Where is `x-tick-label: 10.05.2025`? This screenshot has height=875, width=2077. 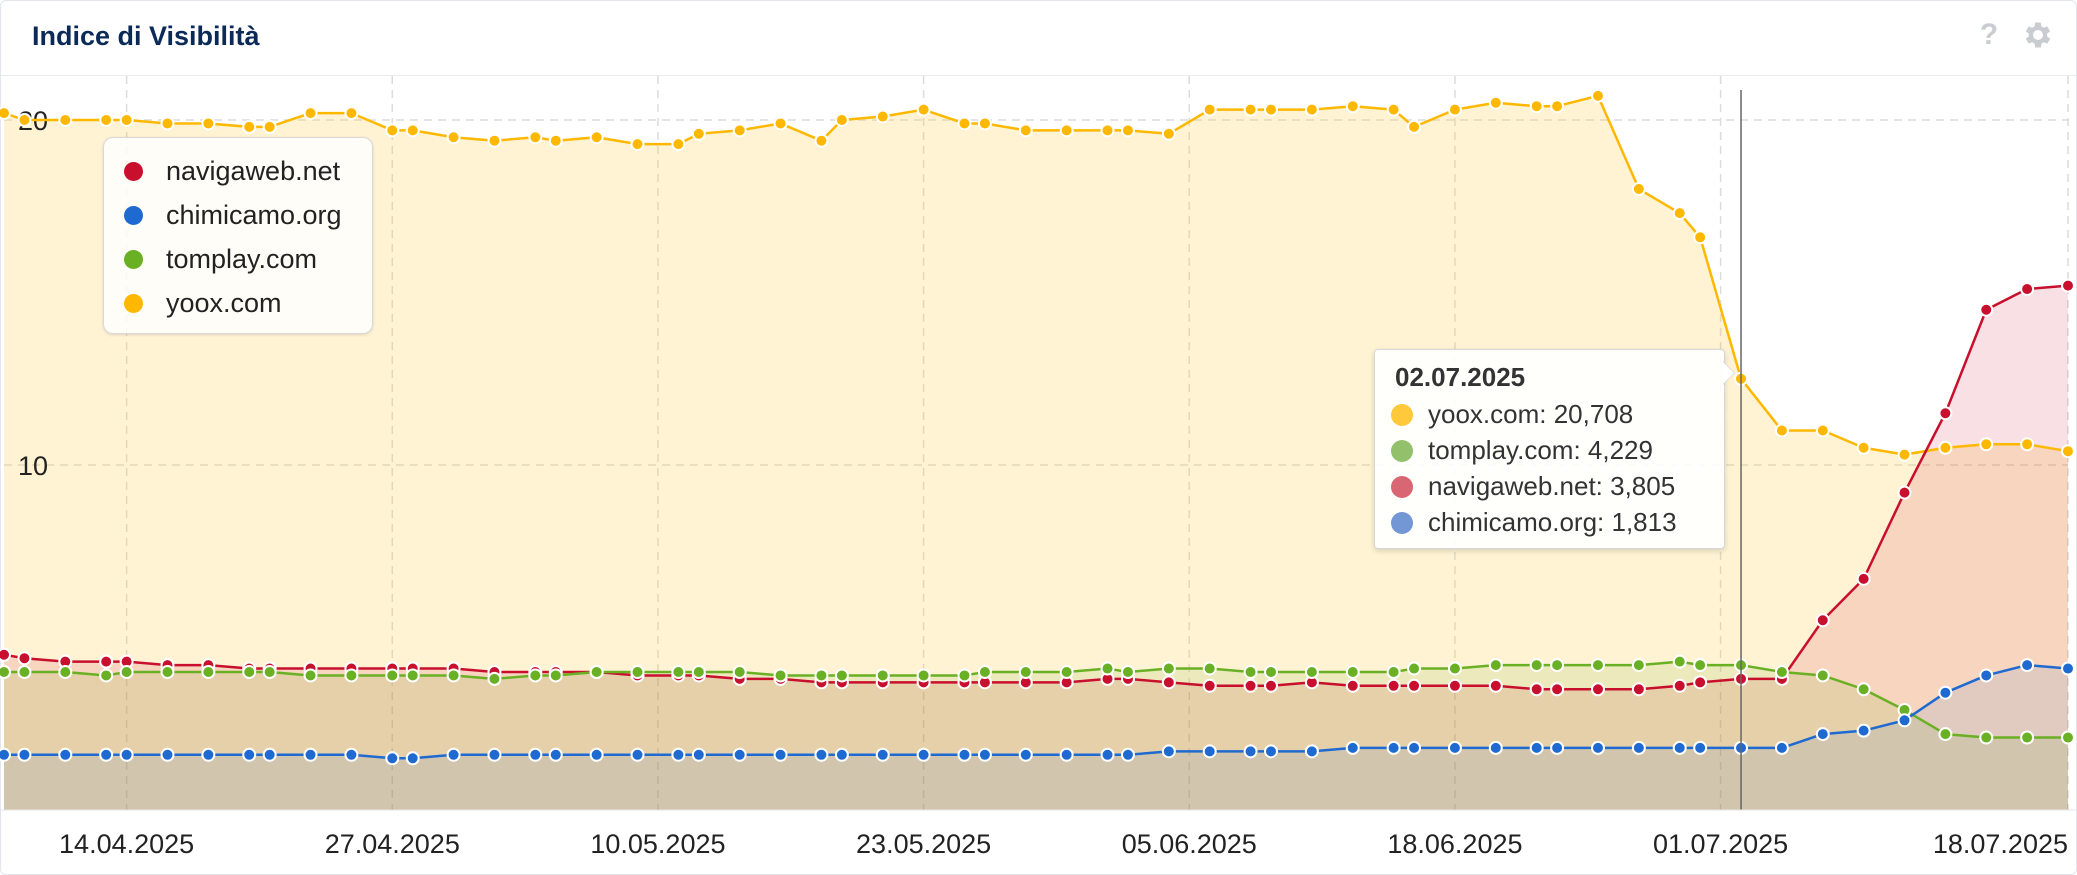
x-tick-label: 10.05.2025 is located at coordinates (657, 844).